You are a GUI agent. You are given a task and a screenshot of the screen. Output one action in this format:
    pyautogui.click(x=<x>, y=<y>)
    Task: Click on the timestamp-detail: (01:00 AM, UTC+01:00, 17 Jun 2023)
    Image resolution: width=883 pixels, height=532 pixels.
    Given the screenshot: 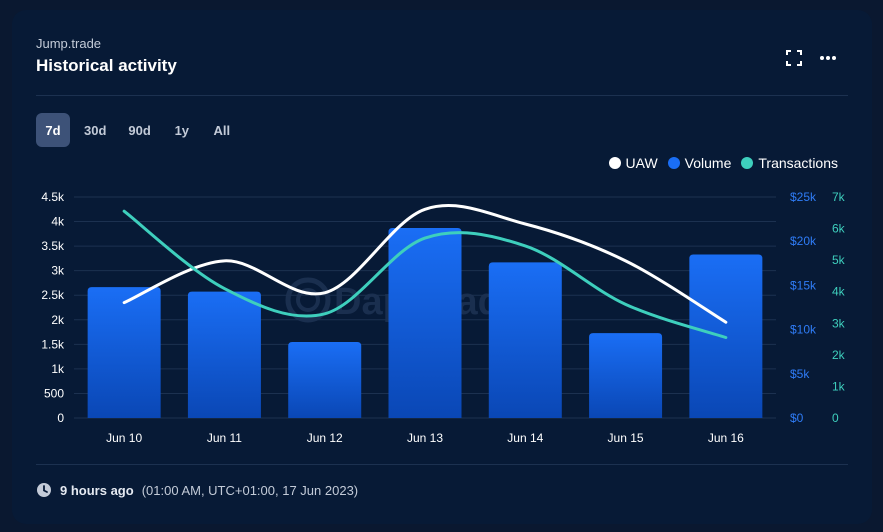 What is the action you would take?
    pyautogui.click(x=250, y=490)
    